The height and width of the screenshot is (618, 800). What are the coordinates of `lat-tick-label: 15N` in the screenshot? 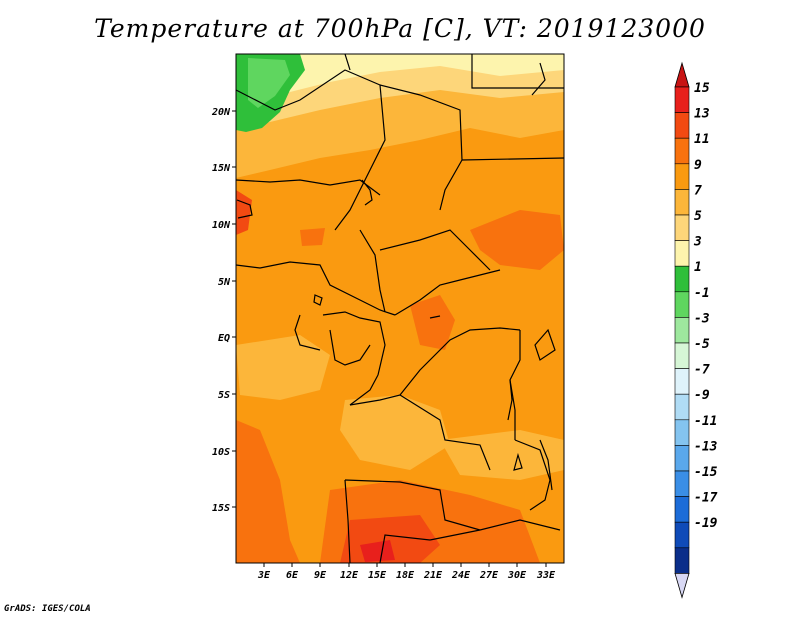 It's located at (221, 168).